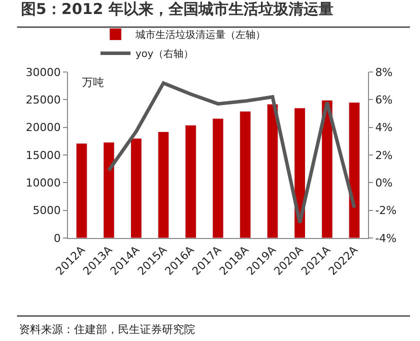 This screenshot has width=420, height=341. I want to click on y-tick-label: 30000, so click(43, 72).